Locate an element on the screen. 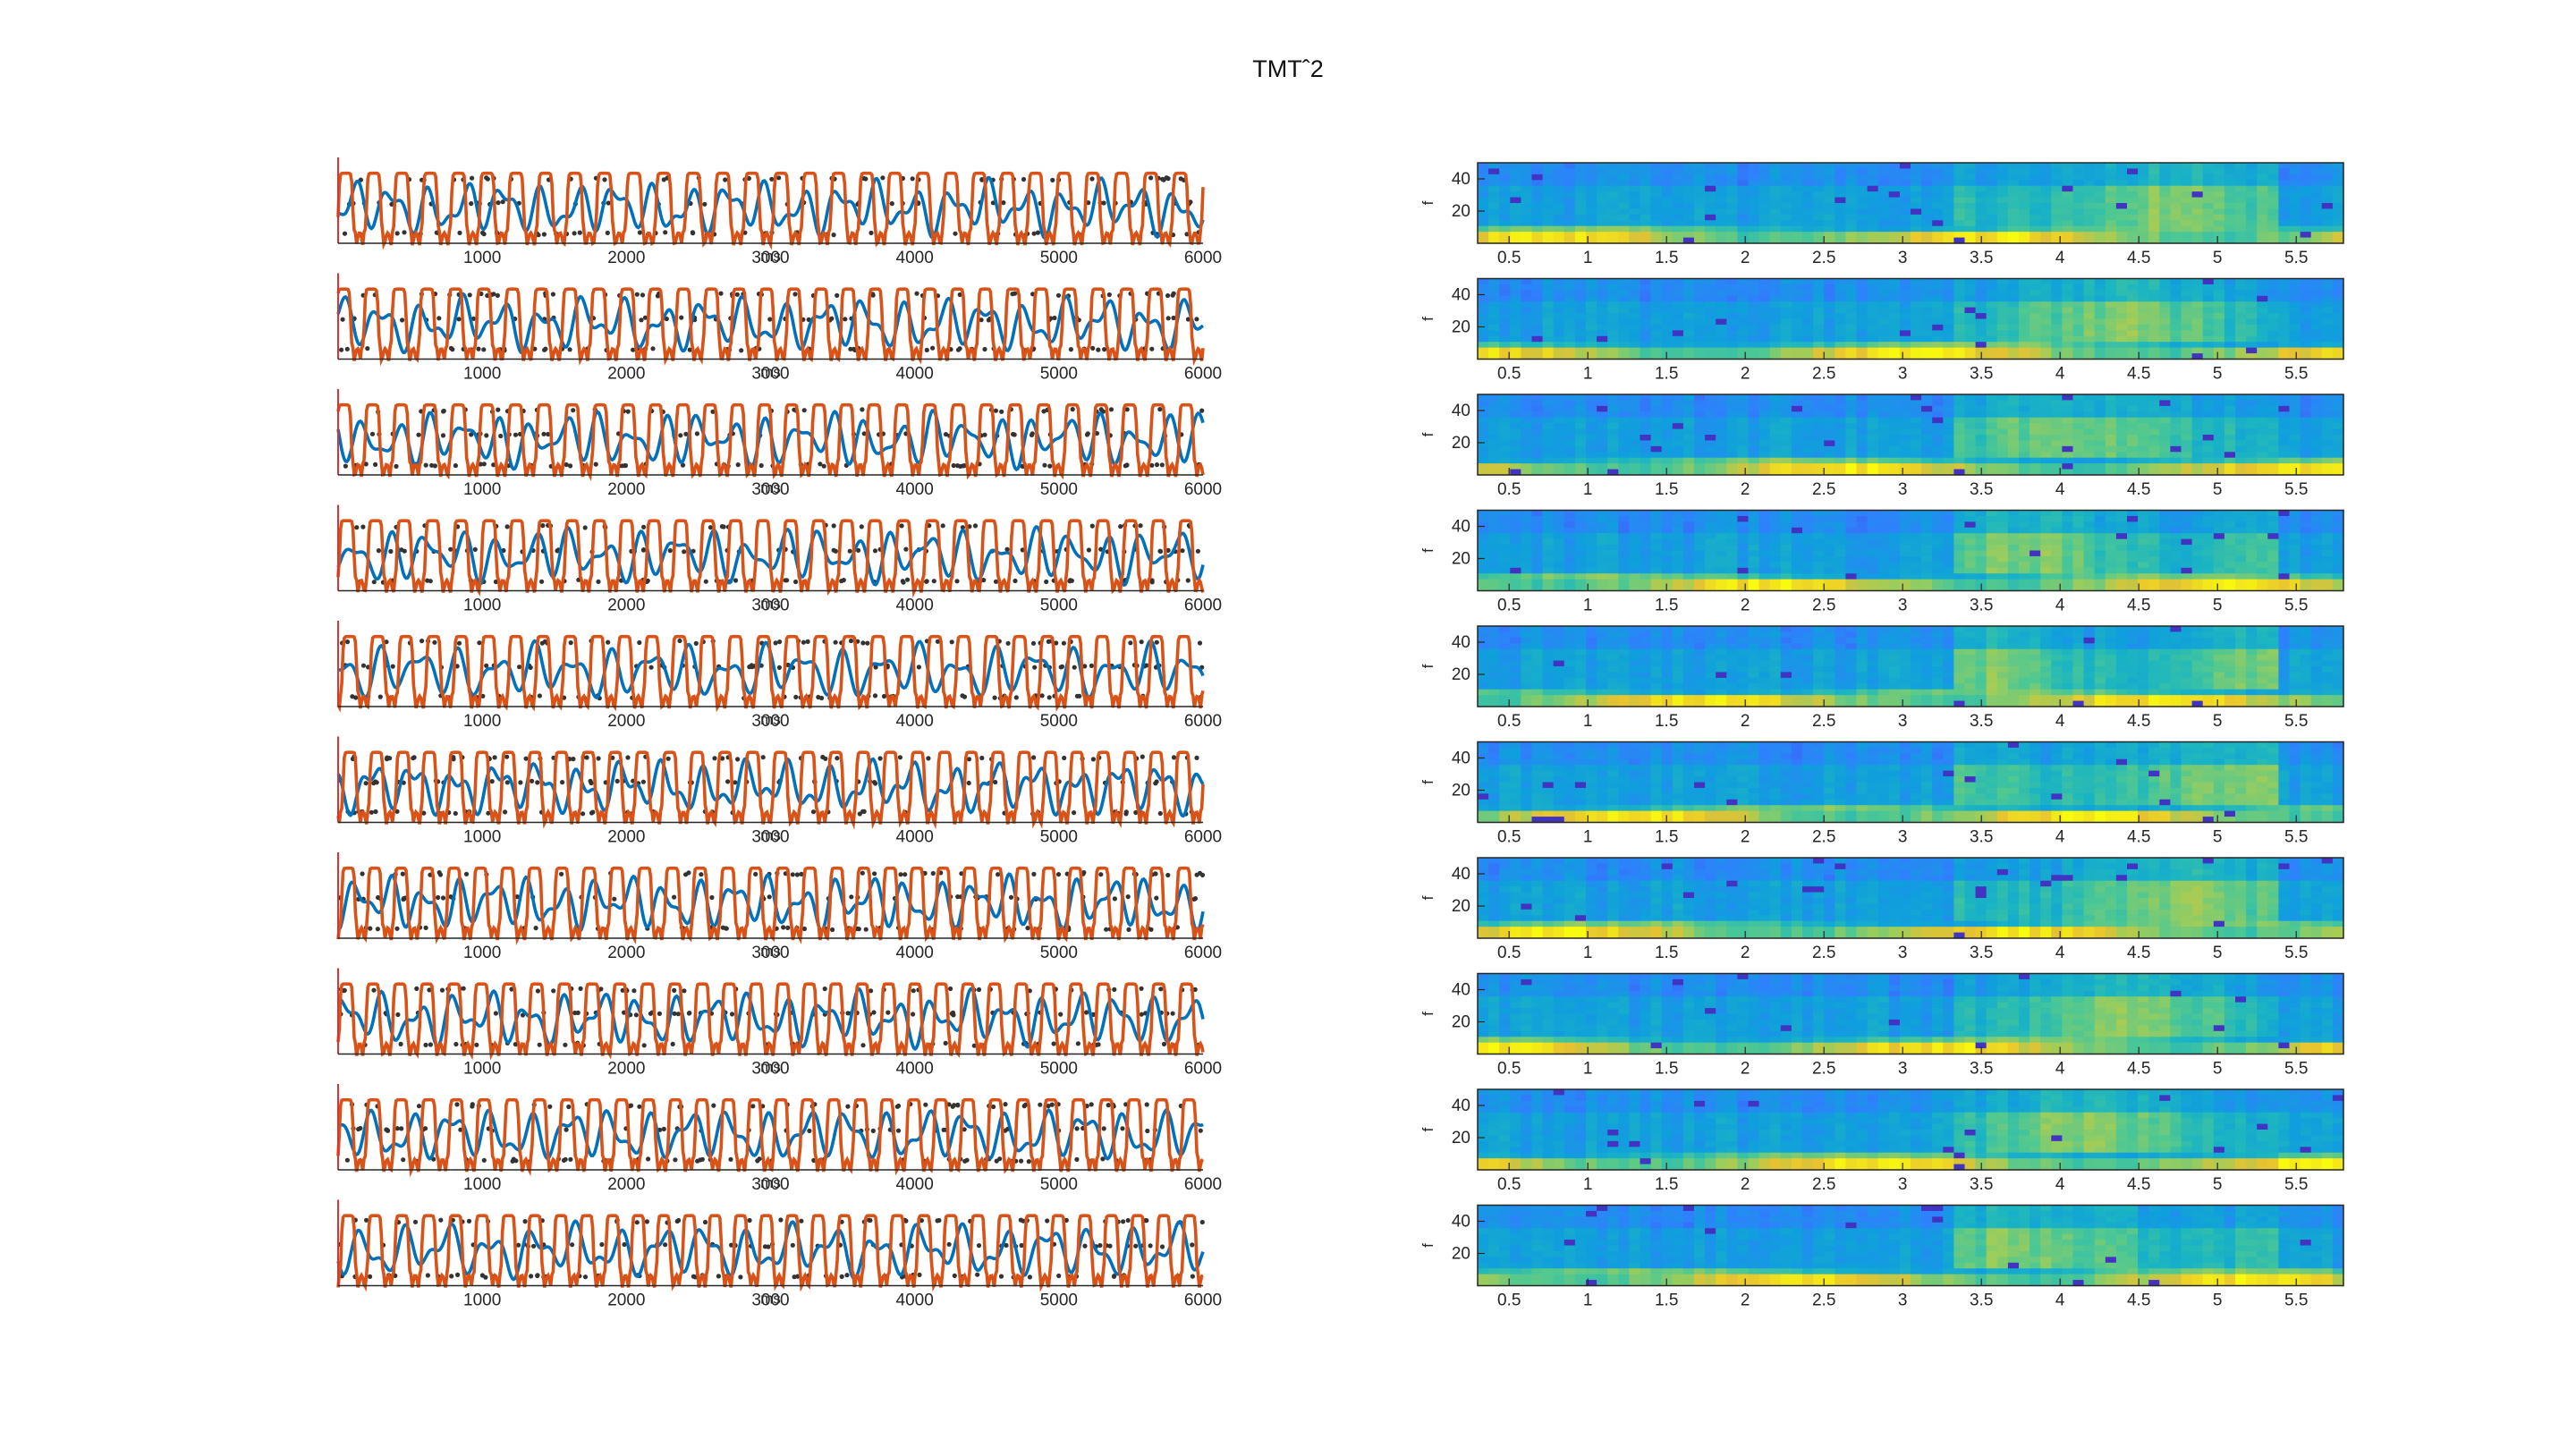  blue-trace-line is located at coordinates (770, 323).